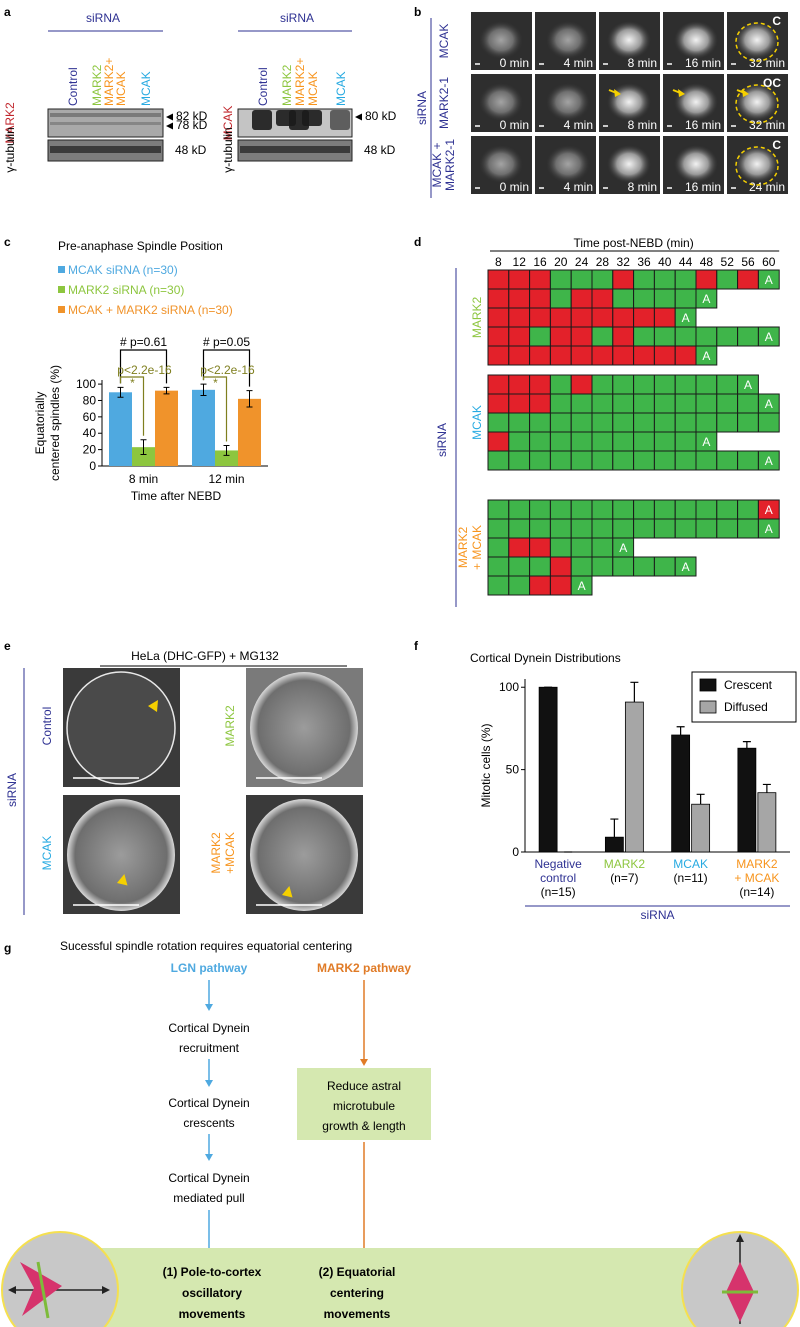 Image resolution: width=800 pixels, height=1327 pixels. What do you see at coordinates (230, 726) in the screenshot?
I see `image-label: MARK2` at bounding box center [230, 726].